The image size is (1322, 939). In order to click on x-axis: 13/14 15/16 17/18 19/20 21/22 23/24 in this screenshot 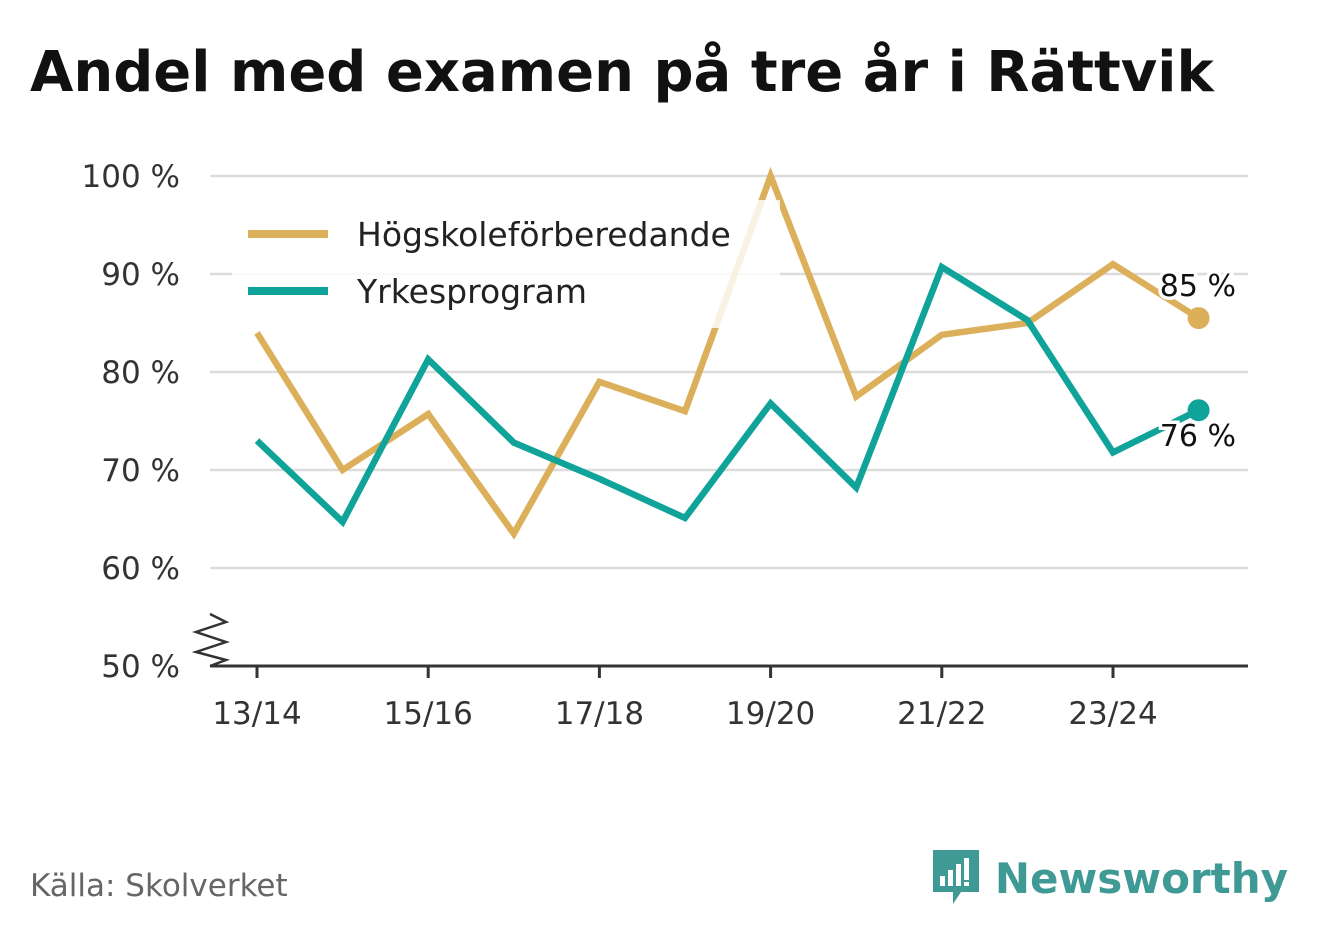, I will do `click(729, 698)`.